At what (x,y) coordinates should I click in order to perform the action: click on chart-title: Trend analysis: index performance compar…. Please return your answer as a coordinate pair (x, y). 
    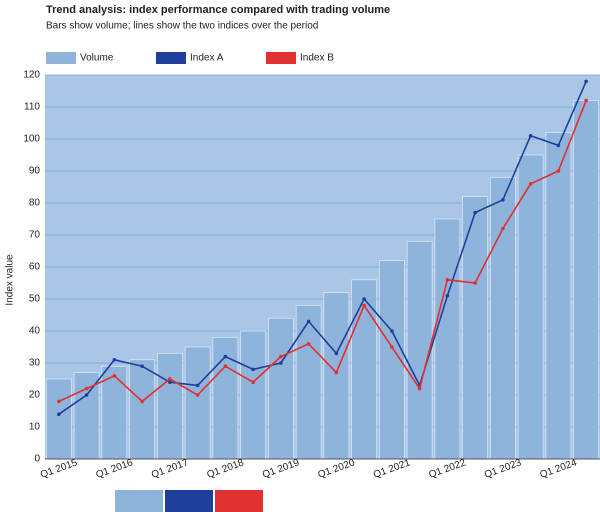
    Looking at the image, I should click on (218, 10).